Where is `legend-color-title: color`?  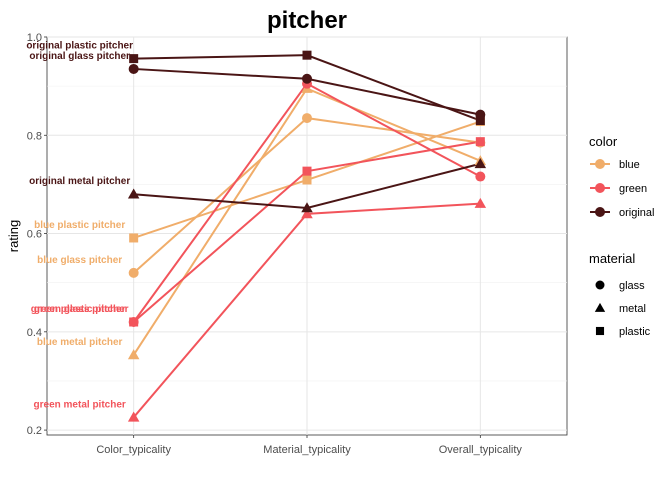
legend-color-title: color is located at coordinates (603, 141).